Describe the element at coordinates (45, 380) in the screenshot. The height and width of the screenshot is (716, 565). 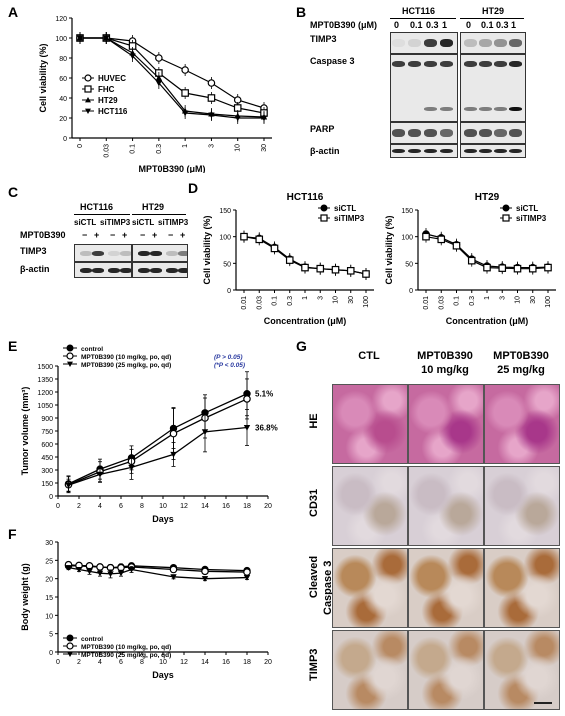
I see `y-tick-label: 1350` at that location.